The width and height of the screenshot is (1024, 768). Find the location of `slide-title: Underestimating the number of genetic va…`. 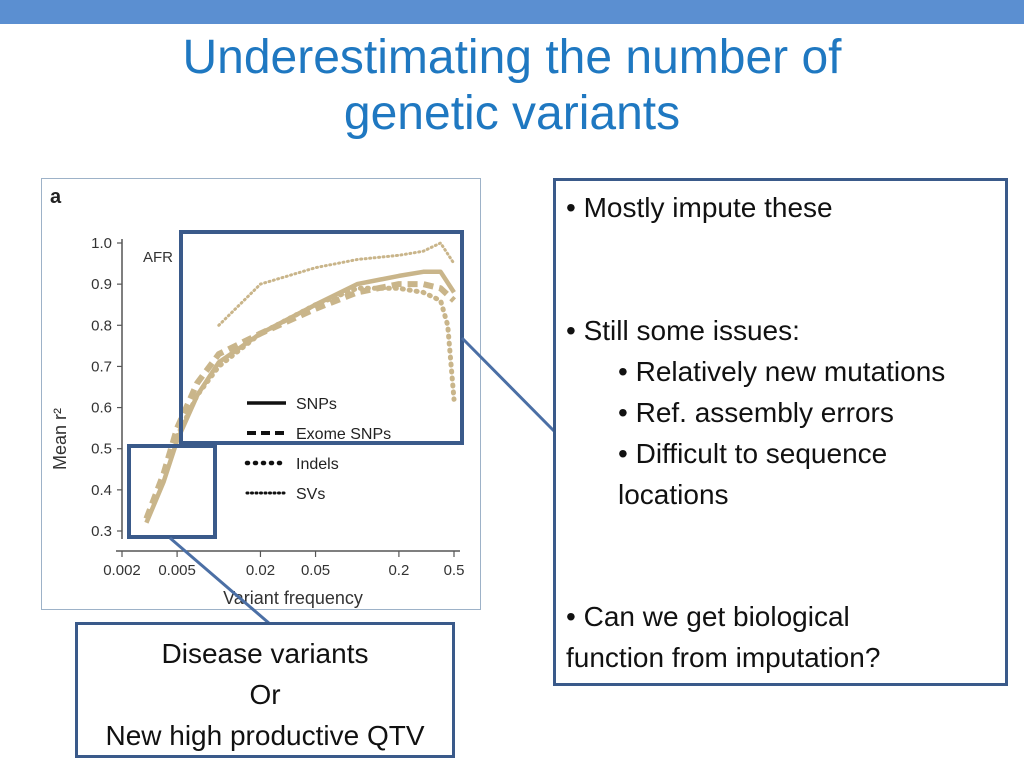

slide-title: Underestimating the number of genetic va… is located at coordinates (512, 86).